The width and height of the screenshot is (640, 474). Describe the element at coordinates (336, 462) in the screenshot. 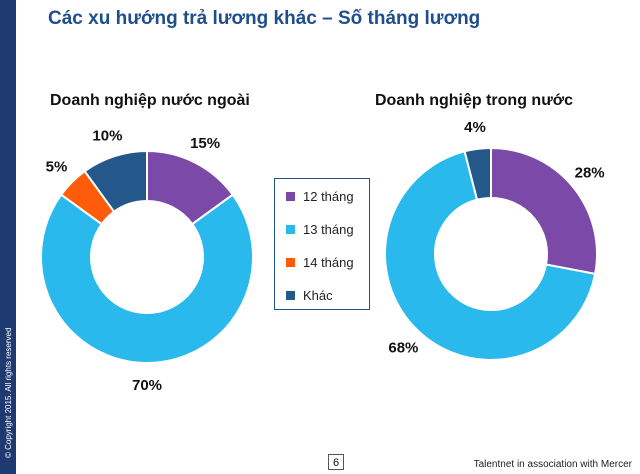

I see `page-number: 6` at that location.